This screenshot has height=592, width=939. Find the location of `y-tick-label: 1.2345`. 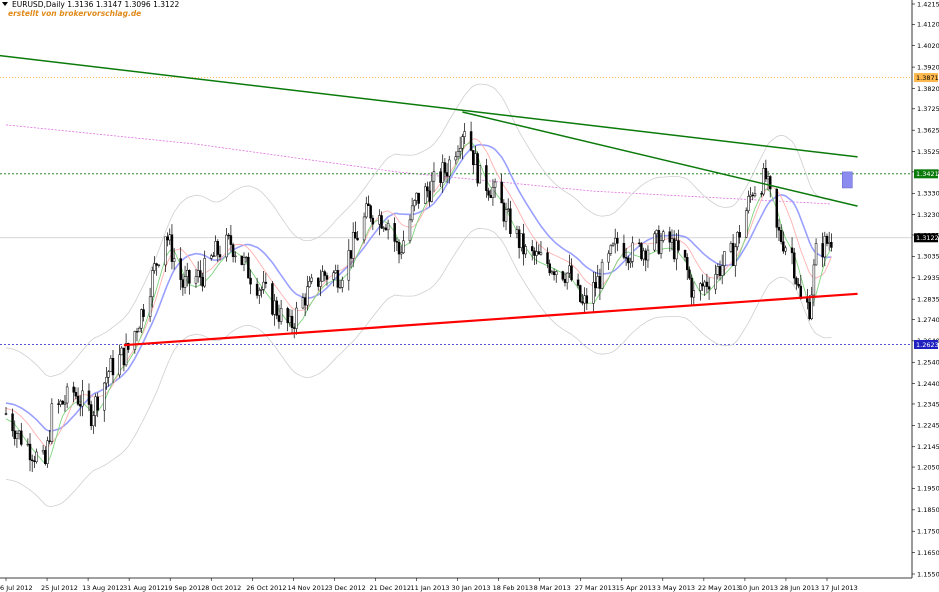

y-tick-label: 1.2345 is located at coordinates (928, 404).